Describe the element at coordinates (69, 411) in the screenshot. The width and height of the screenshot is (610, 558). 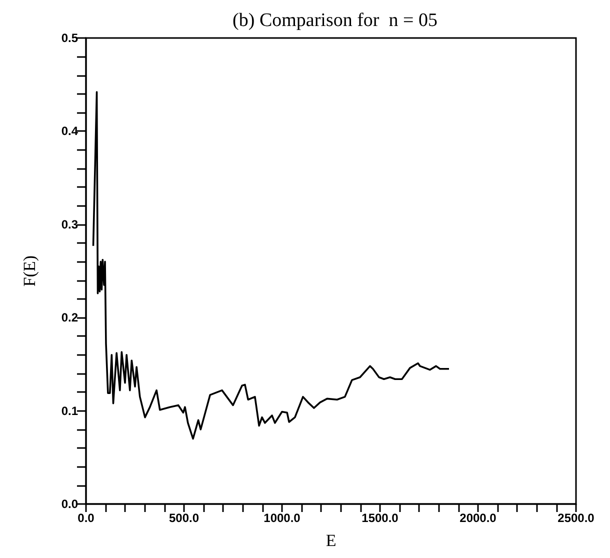
I see `y-tick-label: 0.1` at that location.